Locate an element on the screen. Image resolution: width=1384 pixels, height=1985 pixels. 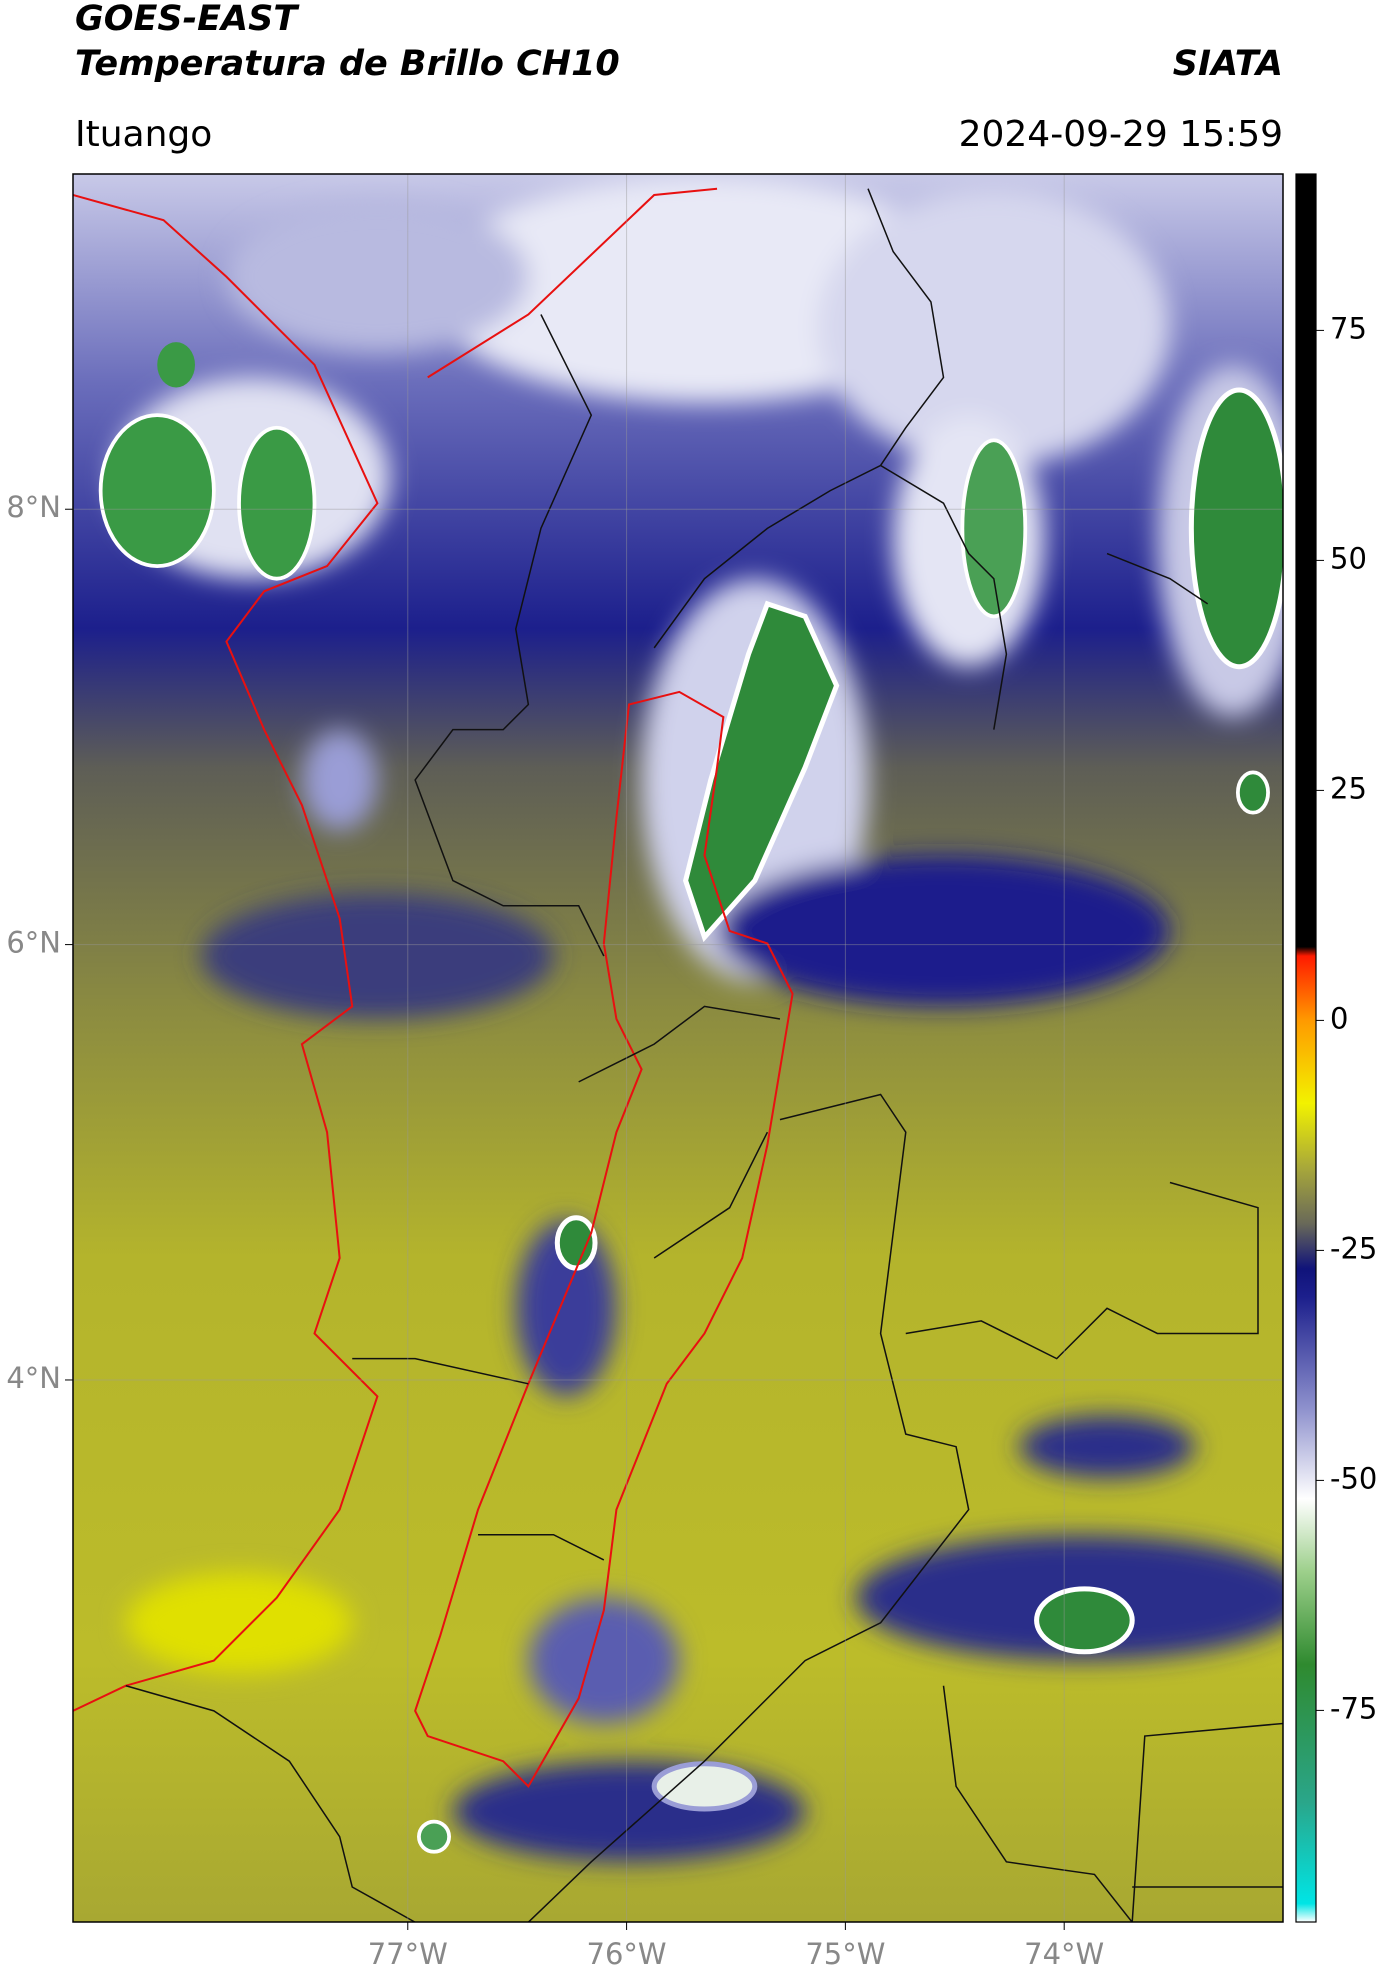
x-tick-label: 76°W is located at coordinates (627, 1954).